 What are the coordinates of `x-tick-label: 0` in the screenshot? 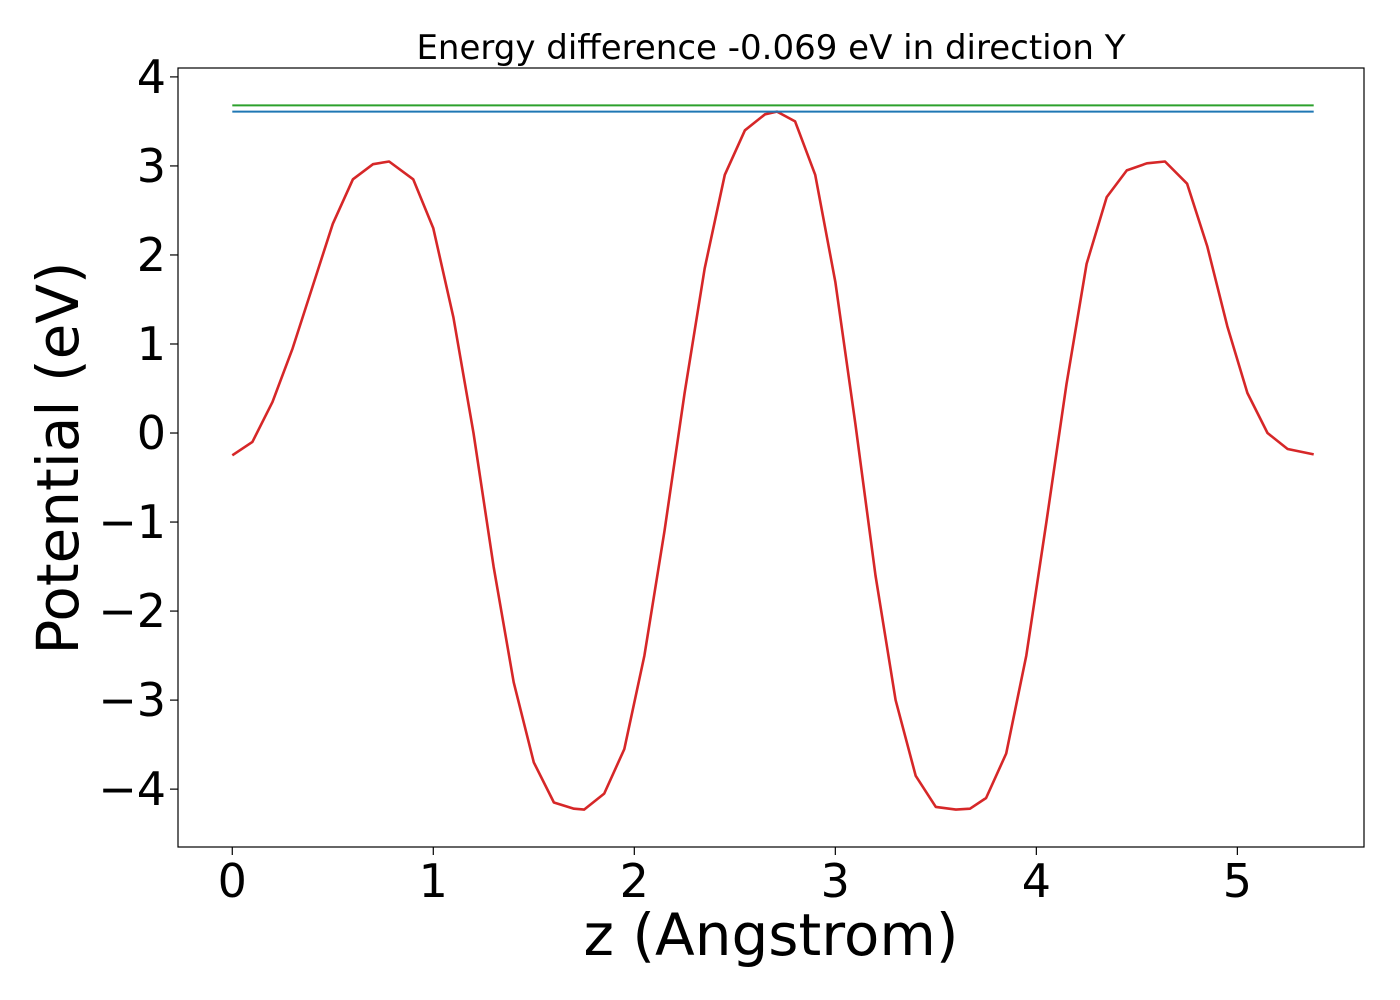 It's located at (232, 881).